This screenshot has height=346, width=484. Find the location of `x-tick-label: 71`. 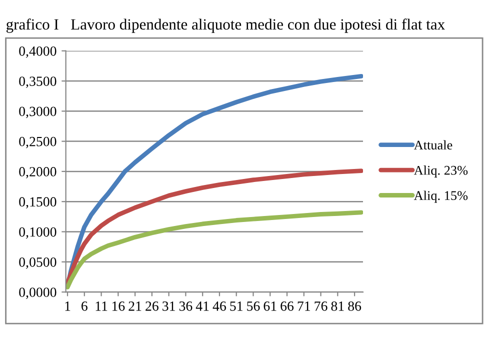

x-tick-label: 71 is located at coordinates (304, 306).